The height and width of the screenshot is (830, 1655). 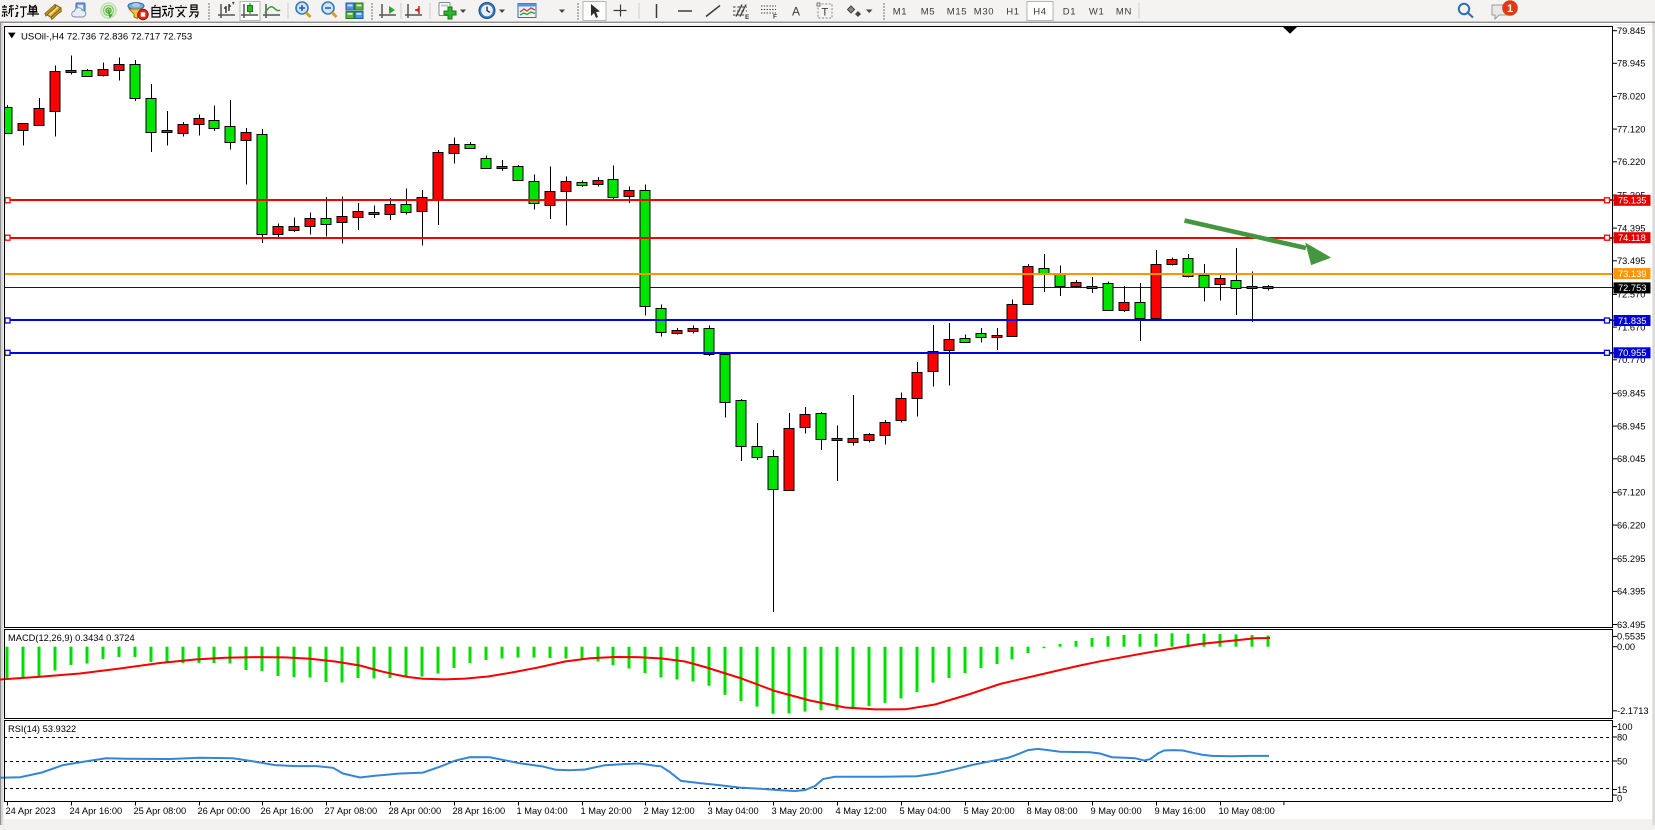 What do you see at coordinates (928, 12) in the screenshot?
I see `svg-text: M5` at bounding box center [928, 12].